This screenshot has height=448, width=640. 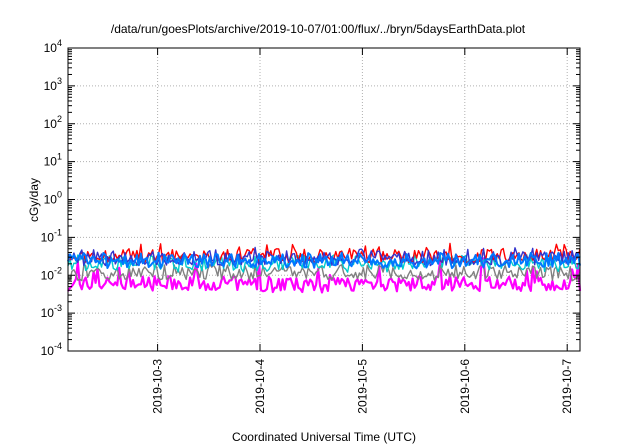 What do you see at coordinates (324, 437) in the screenshot?
I see `x-axis-title: Coordinated Universal Time (UTC)` at bounding box center [324, 437].